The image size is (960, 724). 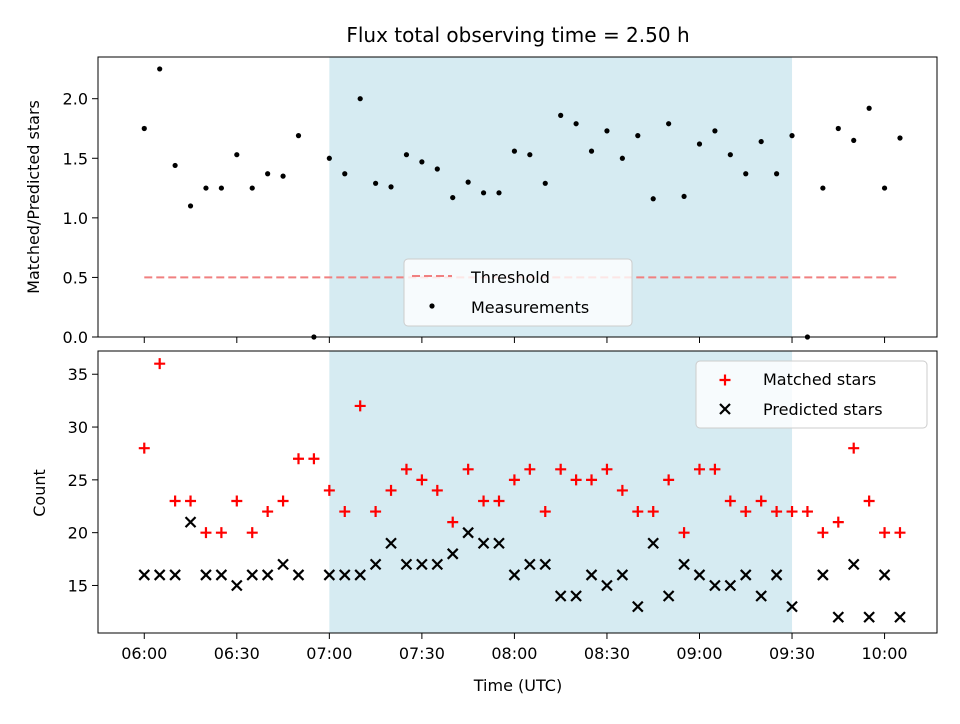 What do you see at coordinates (725, 409) in the screenshot?
I see `legend-predicted-swatch` at bounding box center [725, 409].